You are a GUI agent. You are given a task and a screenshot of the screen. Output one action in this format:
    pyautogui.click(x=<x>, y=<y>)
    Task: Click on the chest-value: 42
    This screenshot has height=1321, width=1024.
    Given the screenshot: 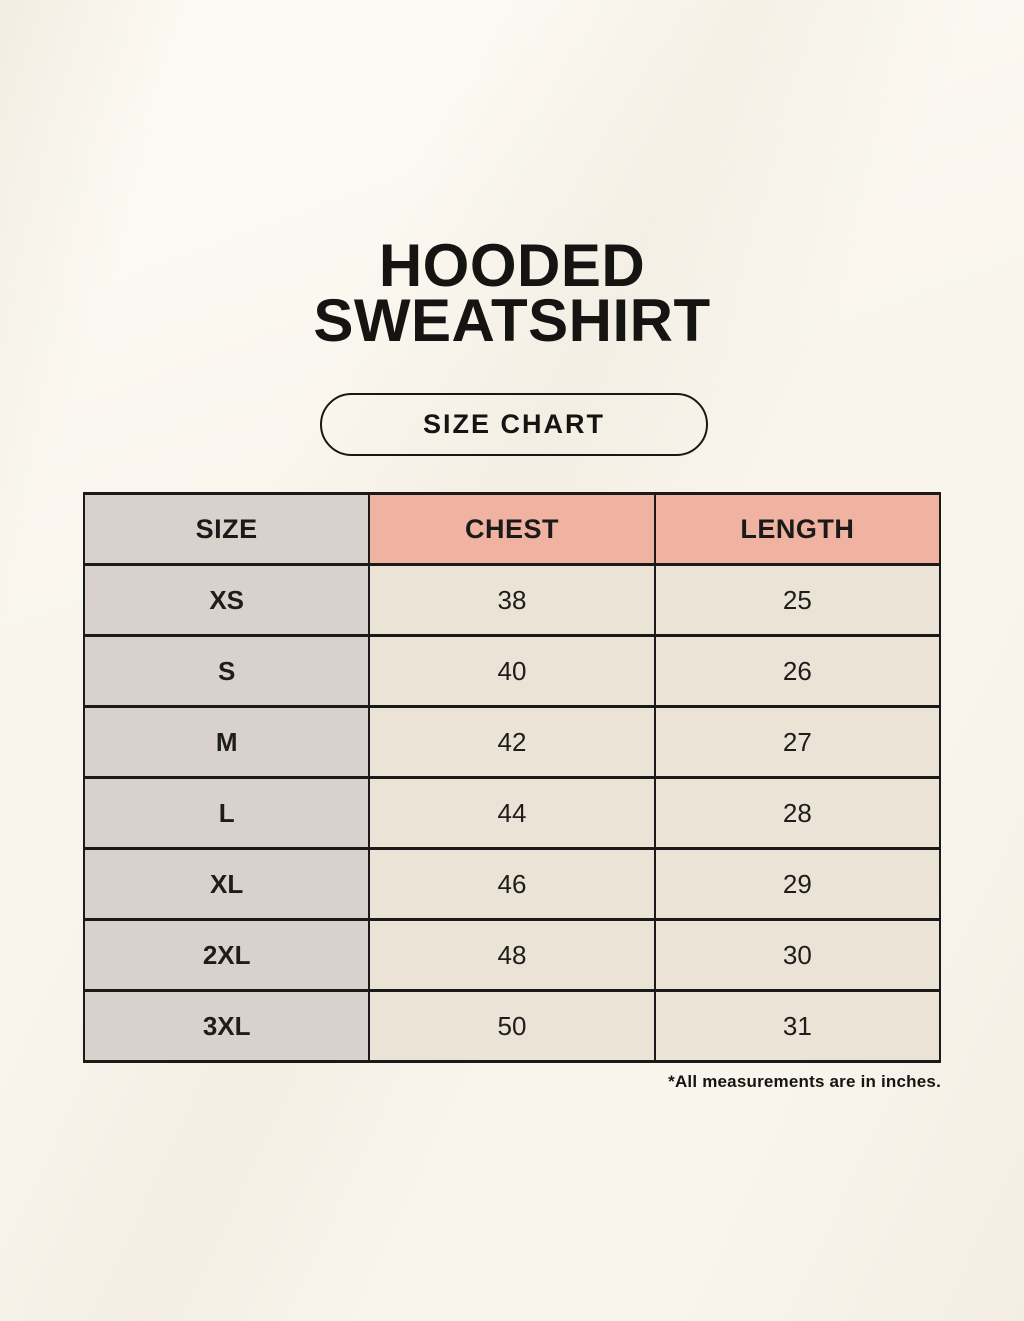 What is the action you would take?
    pyautogui.click(x=512, y=742)
    